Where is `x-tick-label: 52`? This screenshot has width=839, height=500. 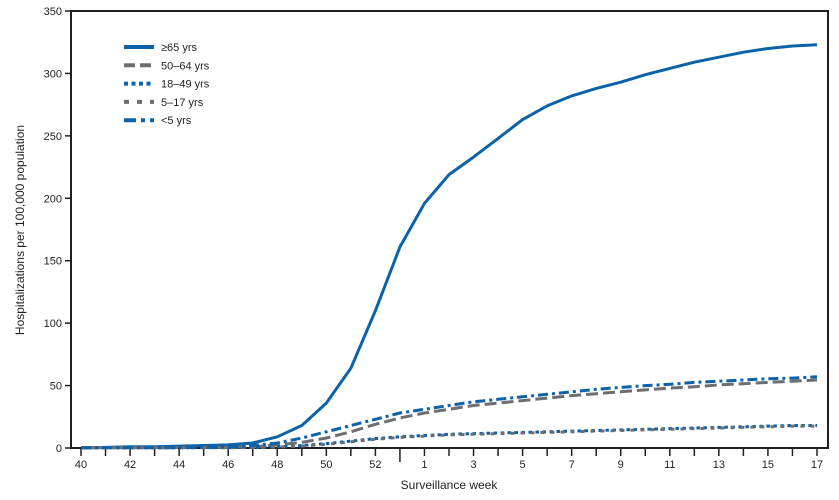 x-tick-label: 52 is located at coordinates (375, 465).